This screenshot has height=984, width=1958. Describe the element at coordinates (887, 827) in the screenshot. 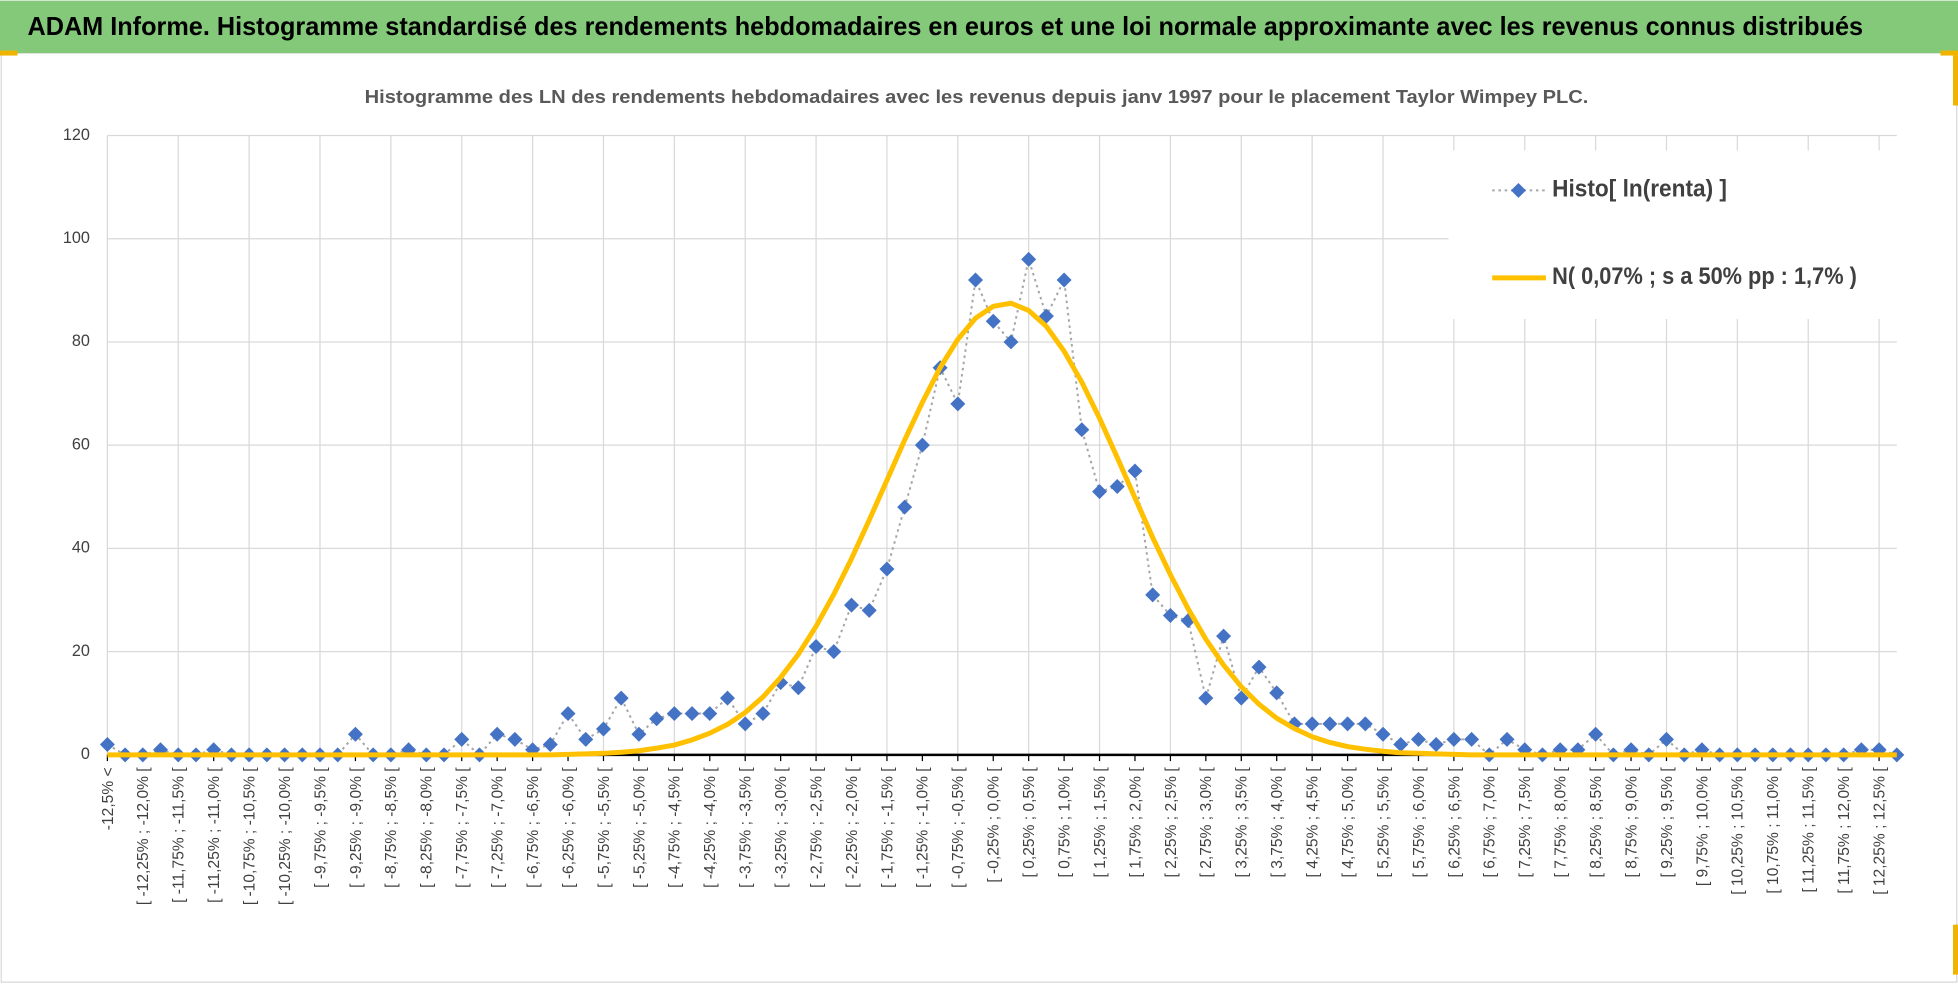

I see `x-tick-label: [ -1,75% ; -1,5% [` at that location.